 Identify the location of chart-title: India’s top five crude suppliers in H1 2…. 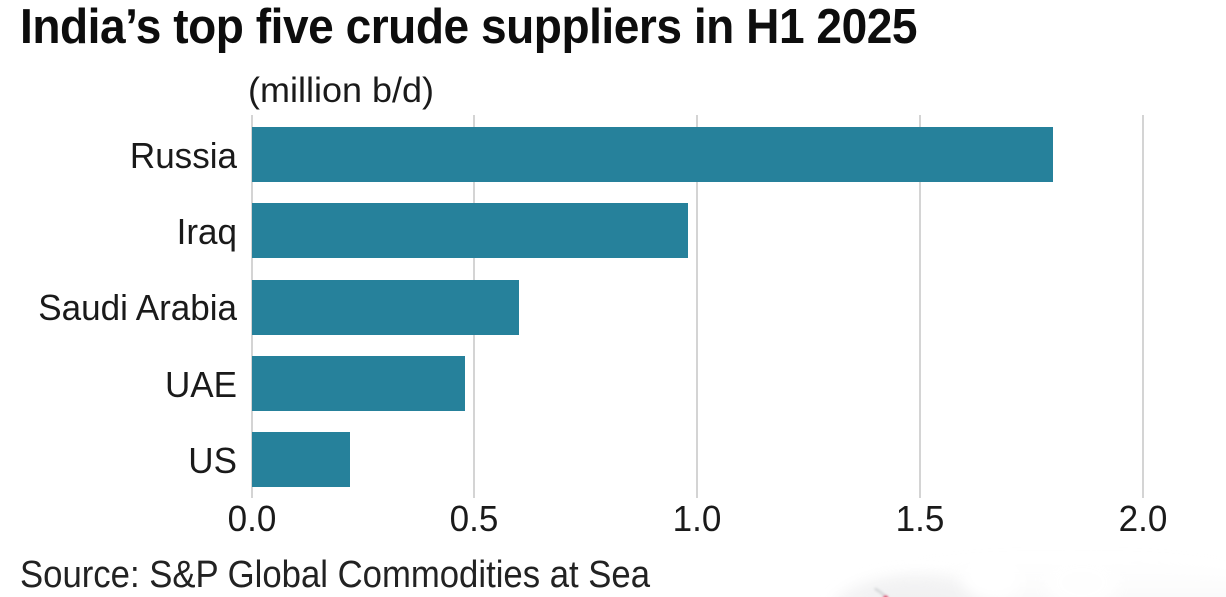
(469, 27).